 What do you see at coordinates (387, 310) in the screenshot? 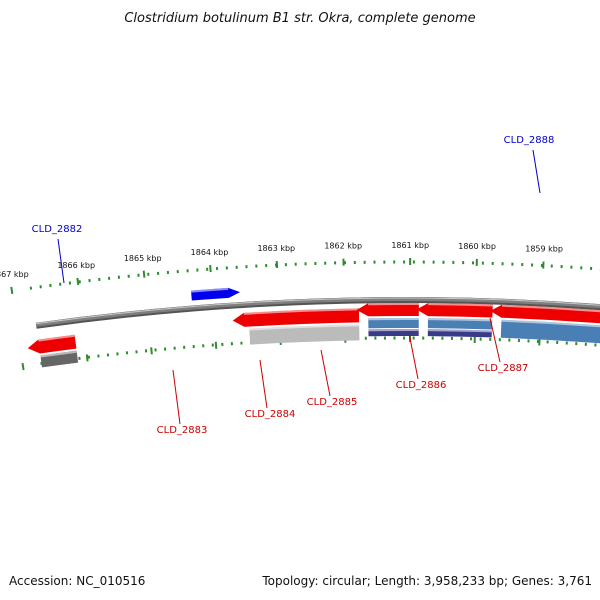
I see `gene-cld-2884-arrow` at bounding box center [387, 310].